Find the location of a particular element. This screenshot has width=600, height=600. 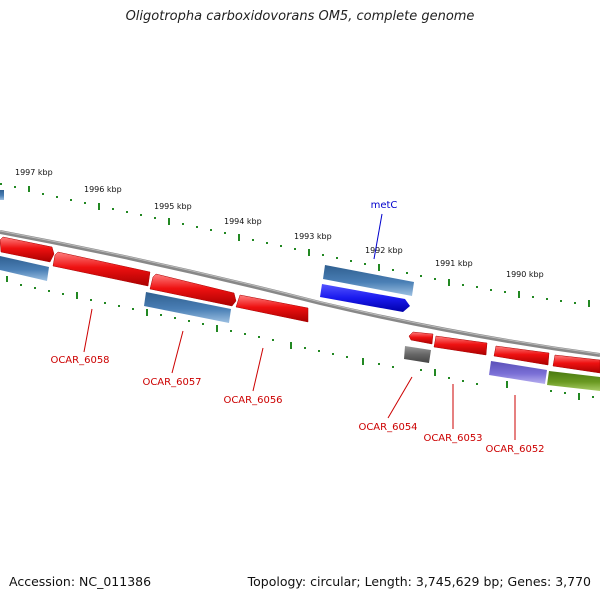

gene-feature-blue is located at coordinates (365, 298).